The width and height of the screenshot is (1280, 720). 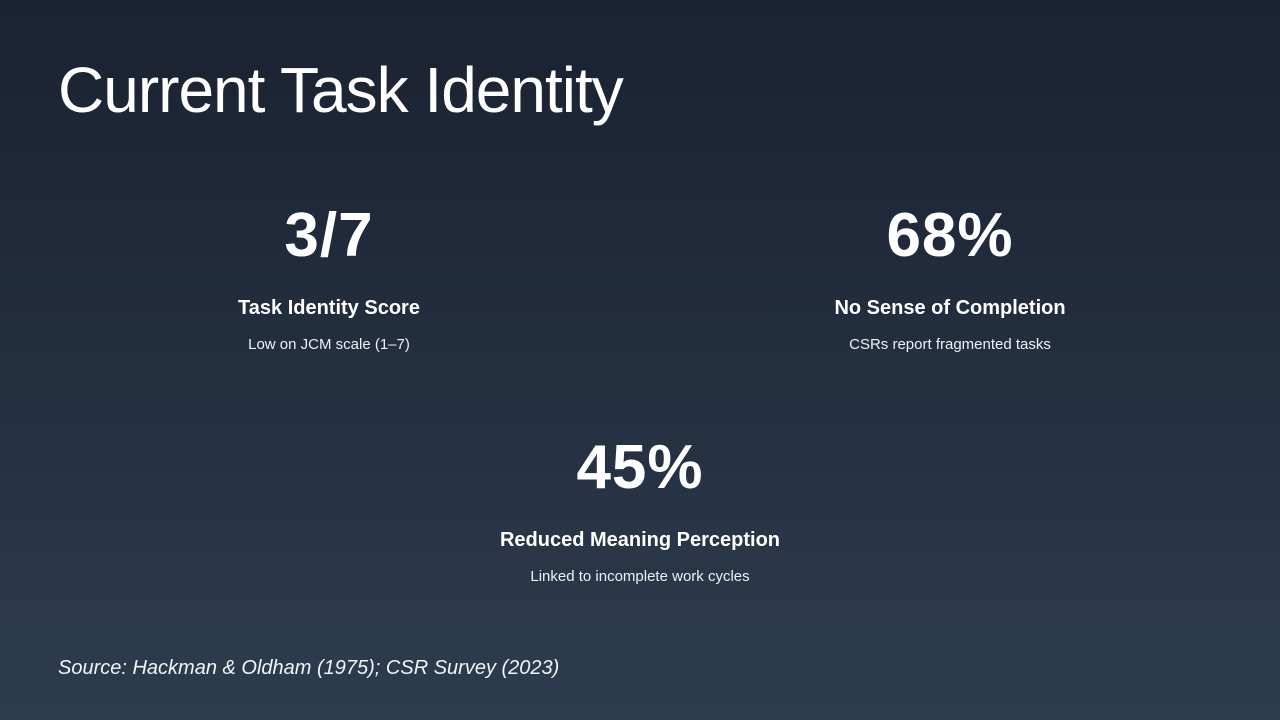 I want to click on stat-description: CSRs report fragmented tasks, so click(x=950, y=344).